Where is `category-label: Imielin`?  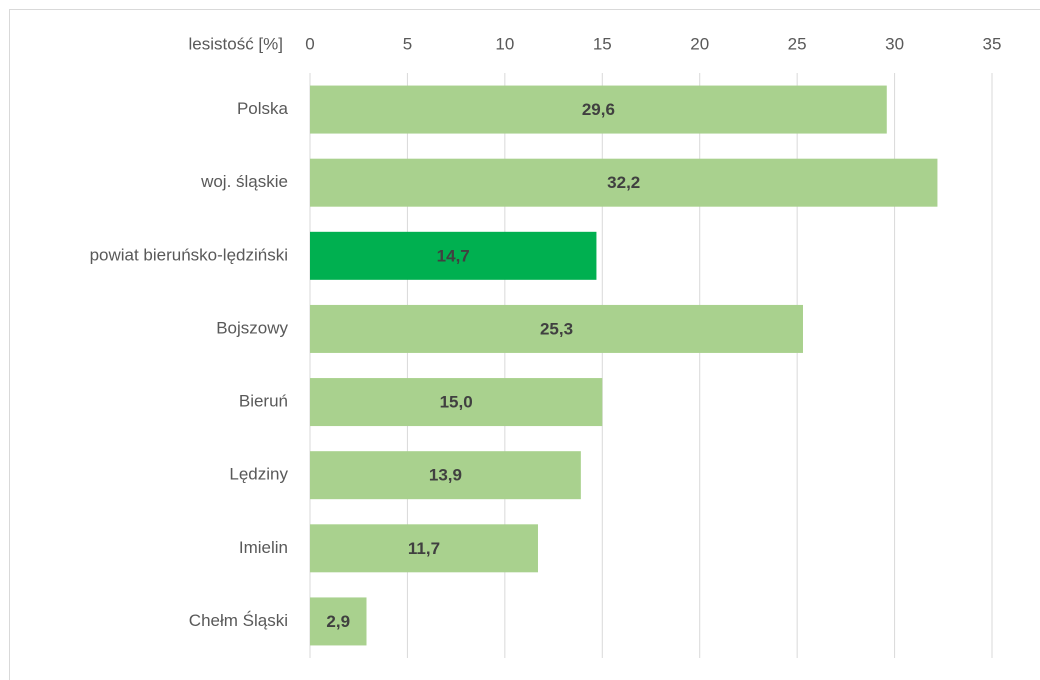 category-label: Imielin is located at coordinates (263, 547).